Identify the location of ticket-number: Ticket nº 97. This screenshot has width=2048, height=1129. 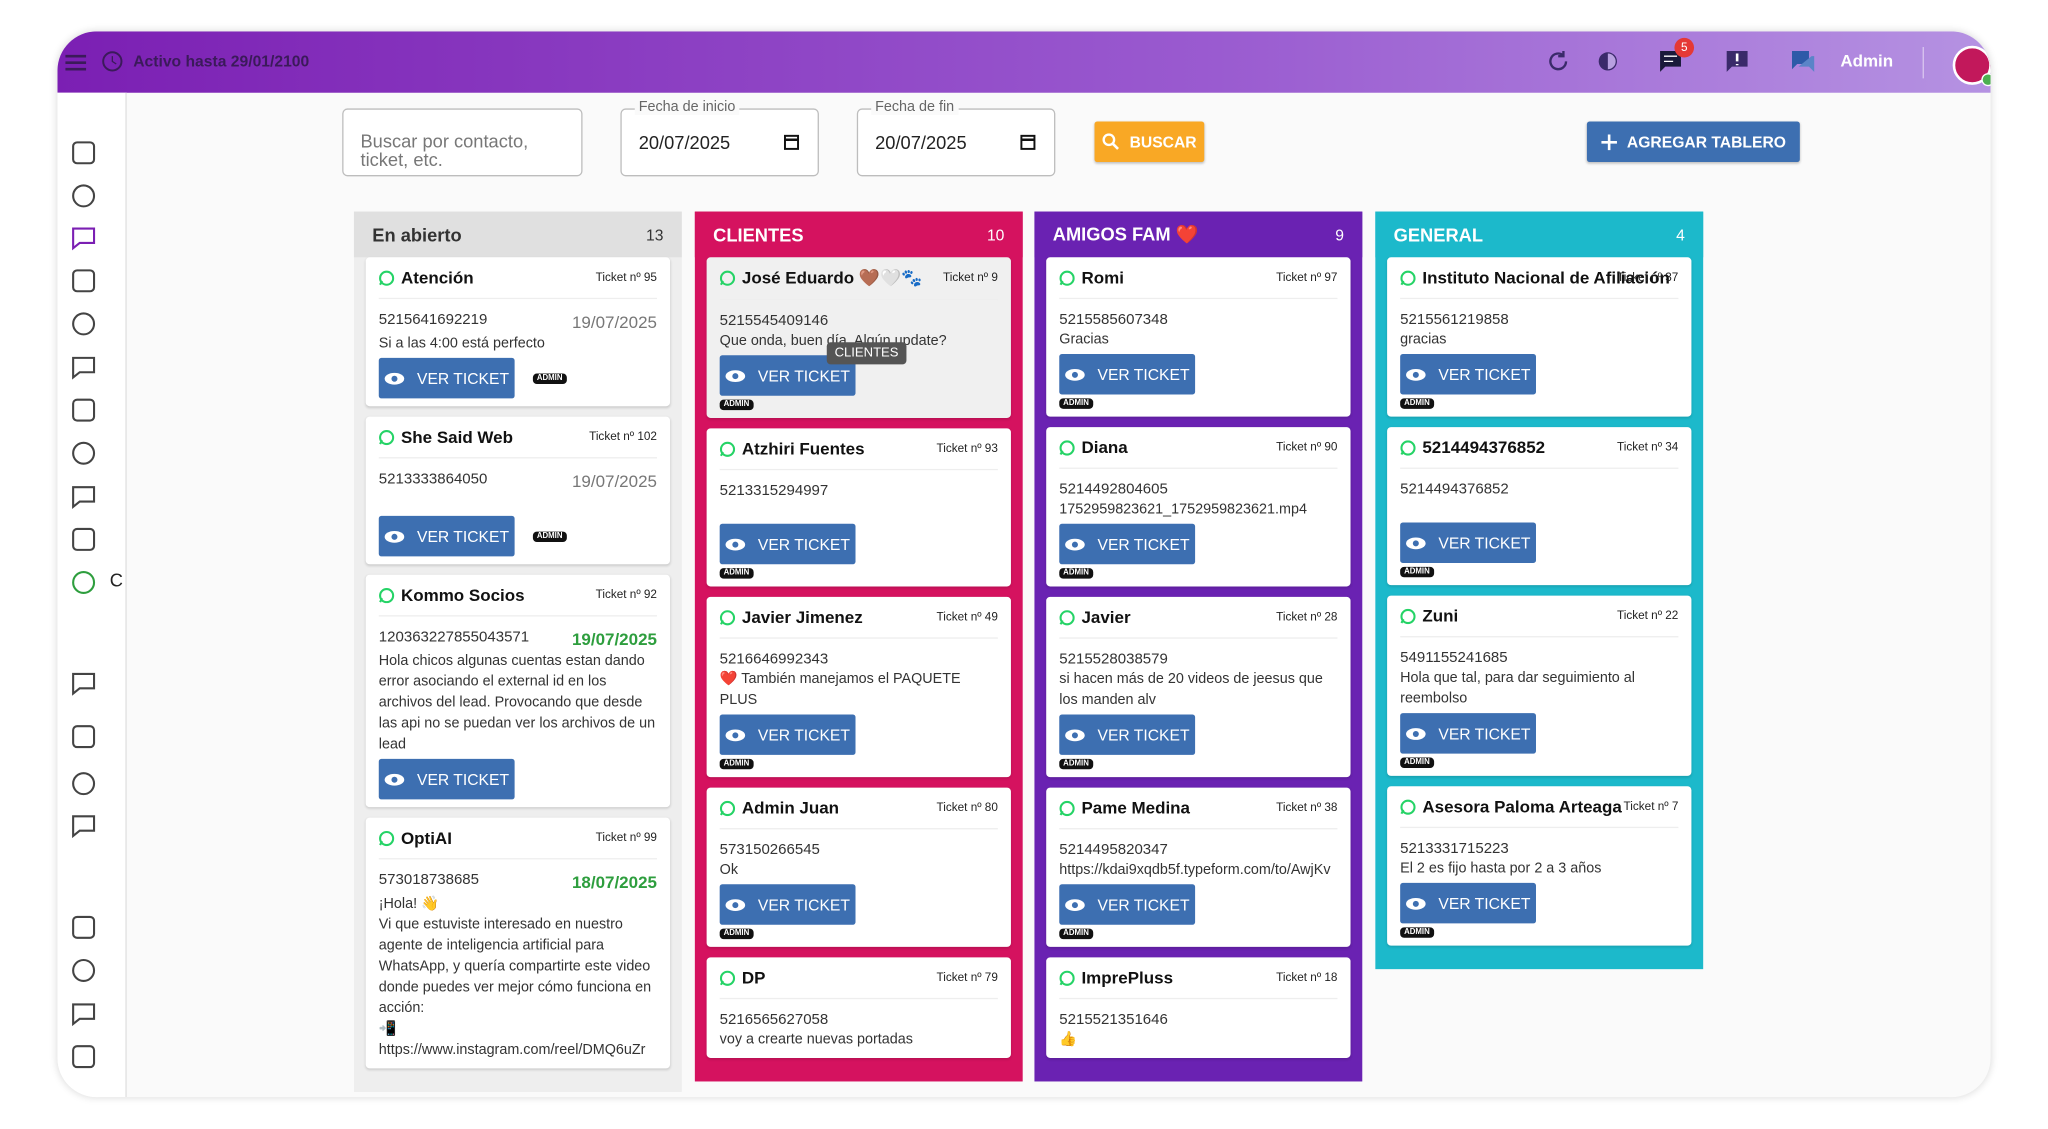
(1307, 277).